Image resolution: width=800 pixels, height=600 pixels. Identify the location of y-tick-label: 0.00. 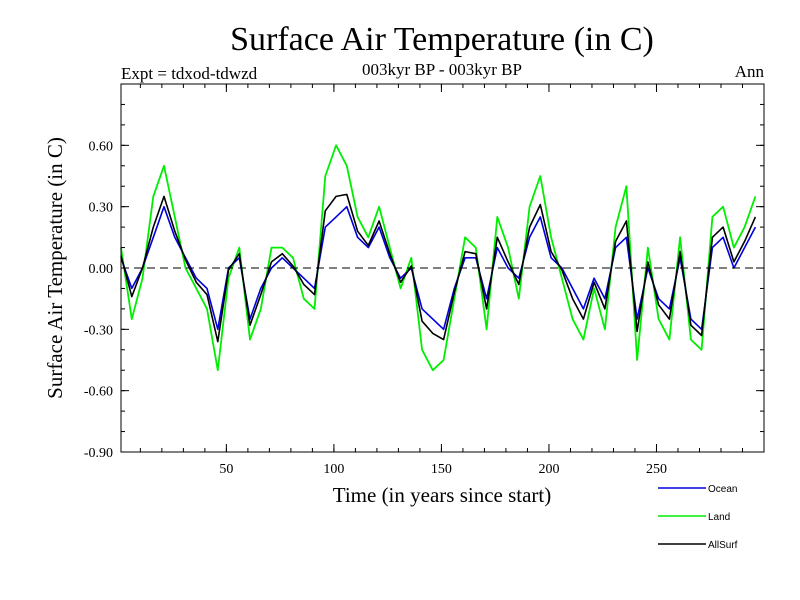
(101, 269).